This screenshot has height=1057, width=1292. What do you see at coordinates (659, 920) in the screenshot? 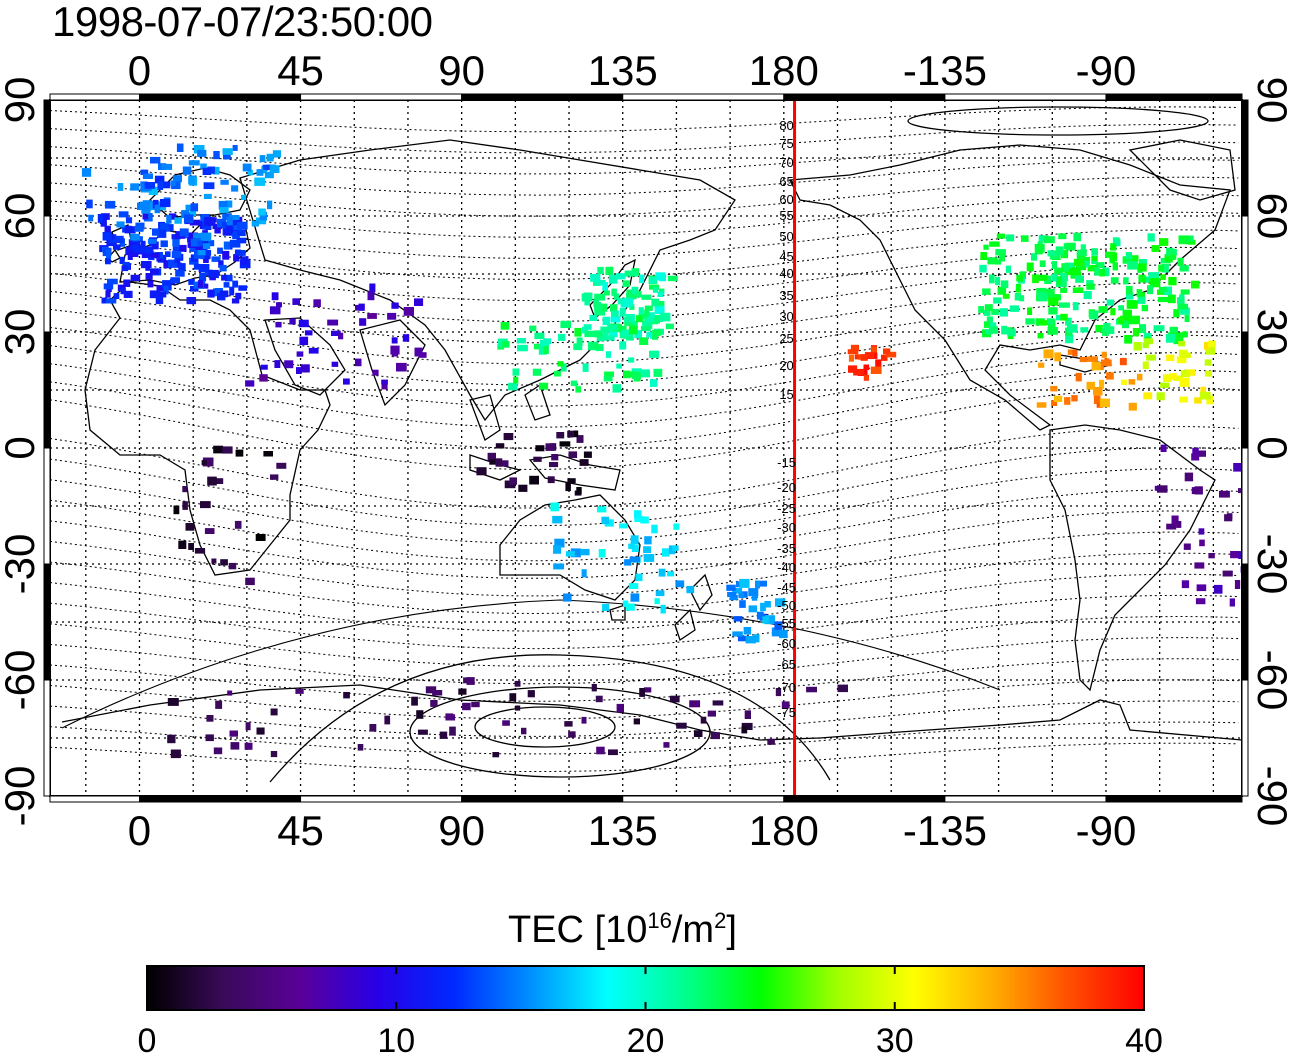
I see `colorbar-title-exponent: 16` at bounding box center [659, 920].